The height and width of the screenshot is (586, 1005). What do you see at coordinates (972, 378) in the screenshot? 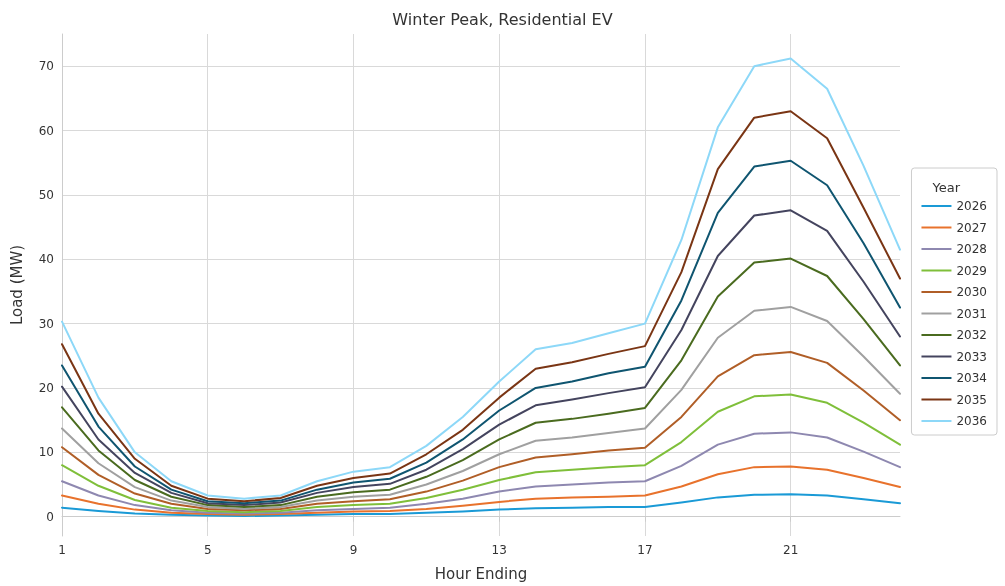
I see `legend-label: 2034` at bounding box center [972, 378].